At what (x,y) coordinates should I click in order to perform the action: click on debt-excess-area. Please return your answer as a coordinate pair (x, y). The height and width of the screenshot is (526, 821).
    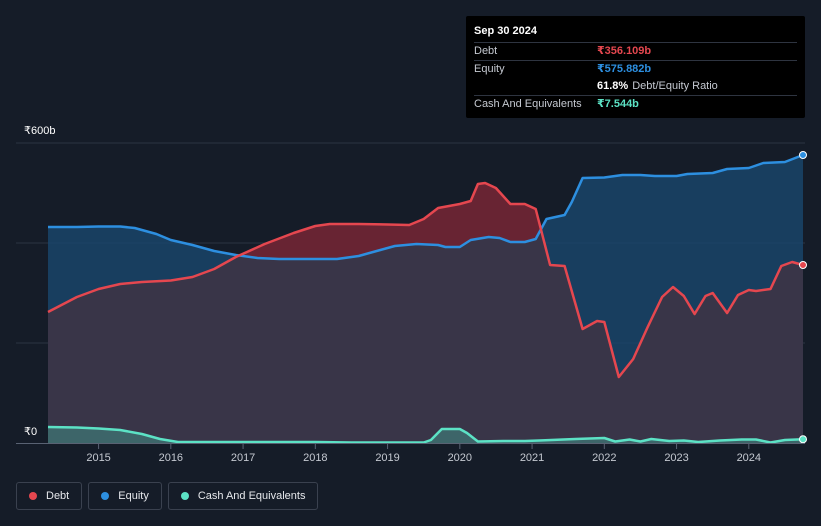
    Looking at the image, I should click on (390, 221).